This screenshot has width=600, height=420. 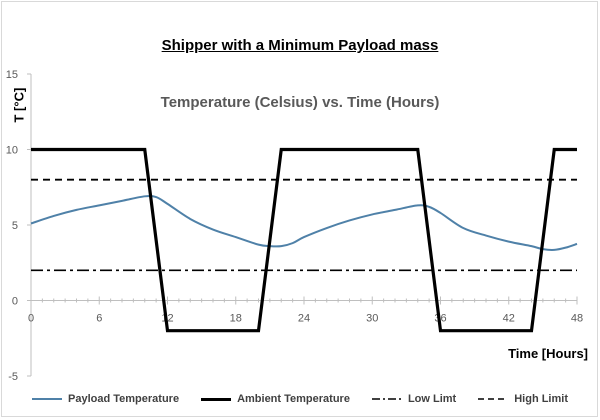 I want to click on legend-item-payload: Payload Temperature, so click(x=105, y=399).